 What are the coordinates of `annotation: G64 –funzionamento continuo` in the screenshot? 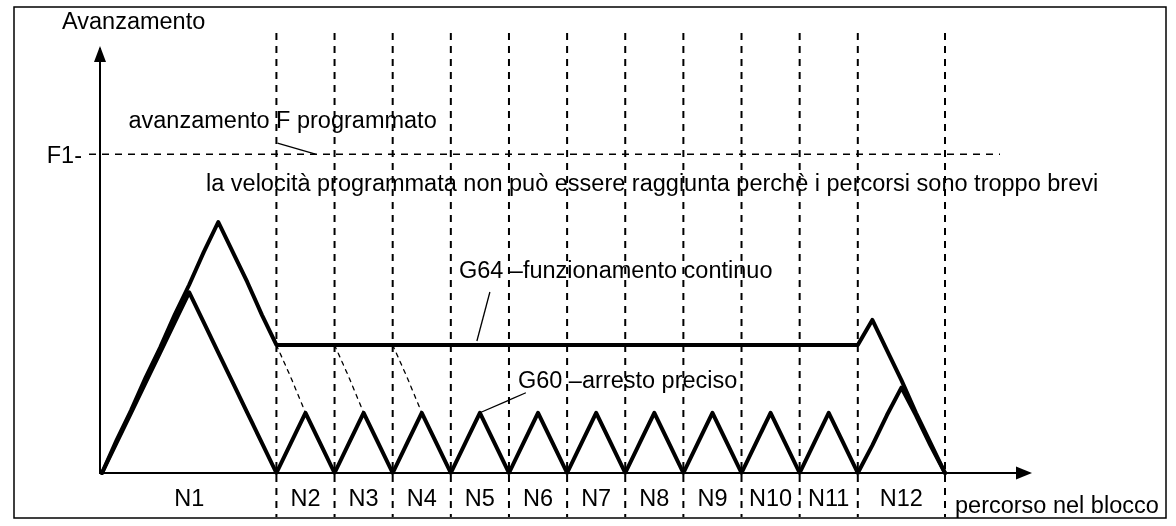 It's located at (615, 270).